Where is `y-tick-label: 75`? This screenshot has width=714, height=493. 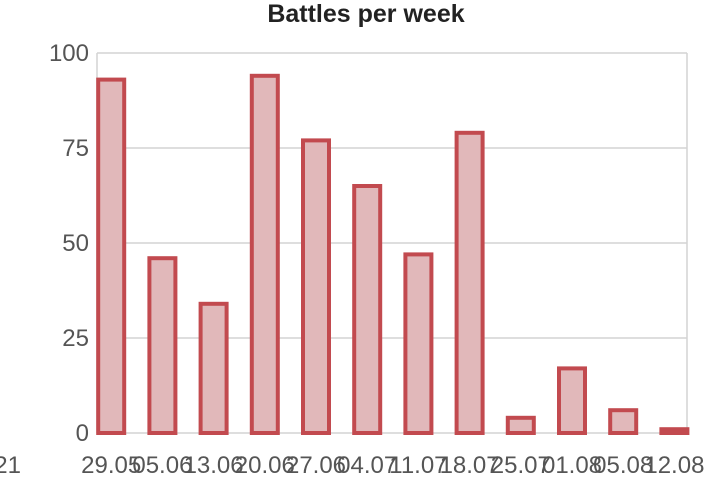 y-tick-label: 75 is located at coordinates (75, 148).